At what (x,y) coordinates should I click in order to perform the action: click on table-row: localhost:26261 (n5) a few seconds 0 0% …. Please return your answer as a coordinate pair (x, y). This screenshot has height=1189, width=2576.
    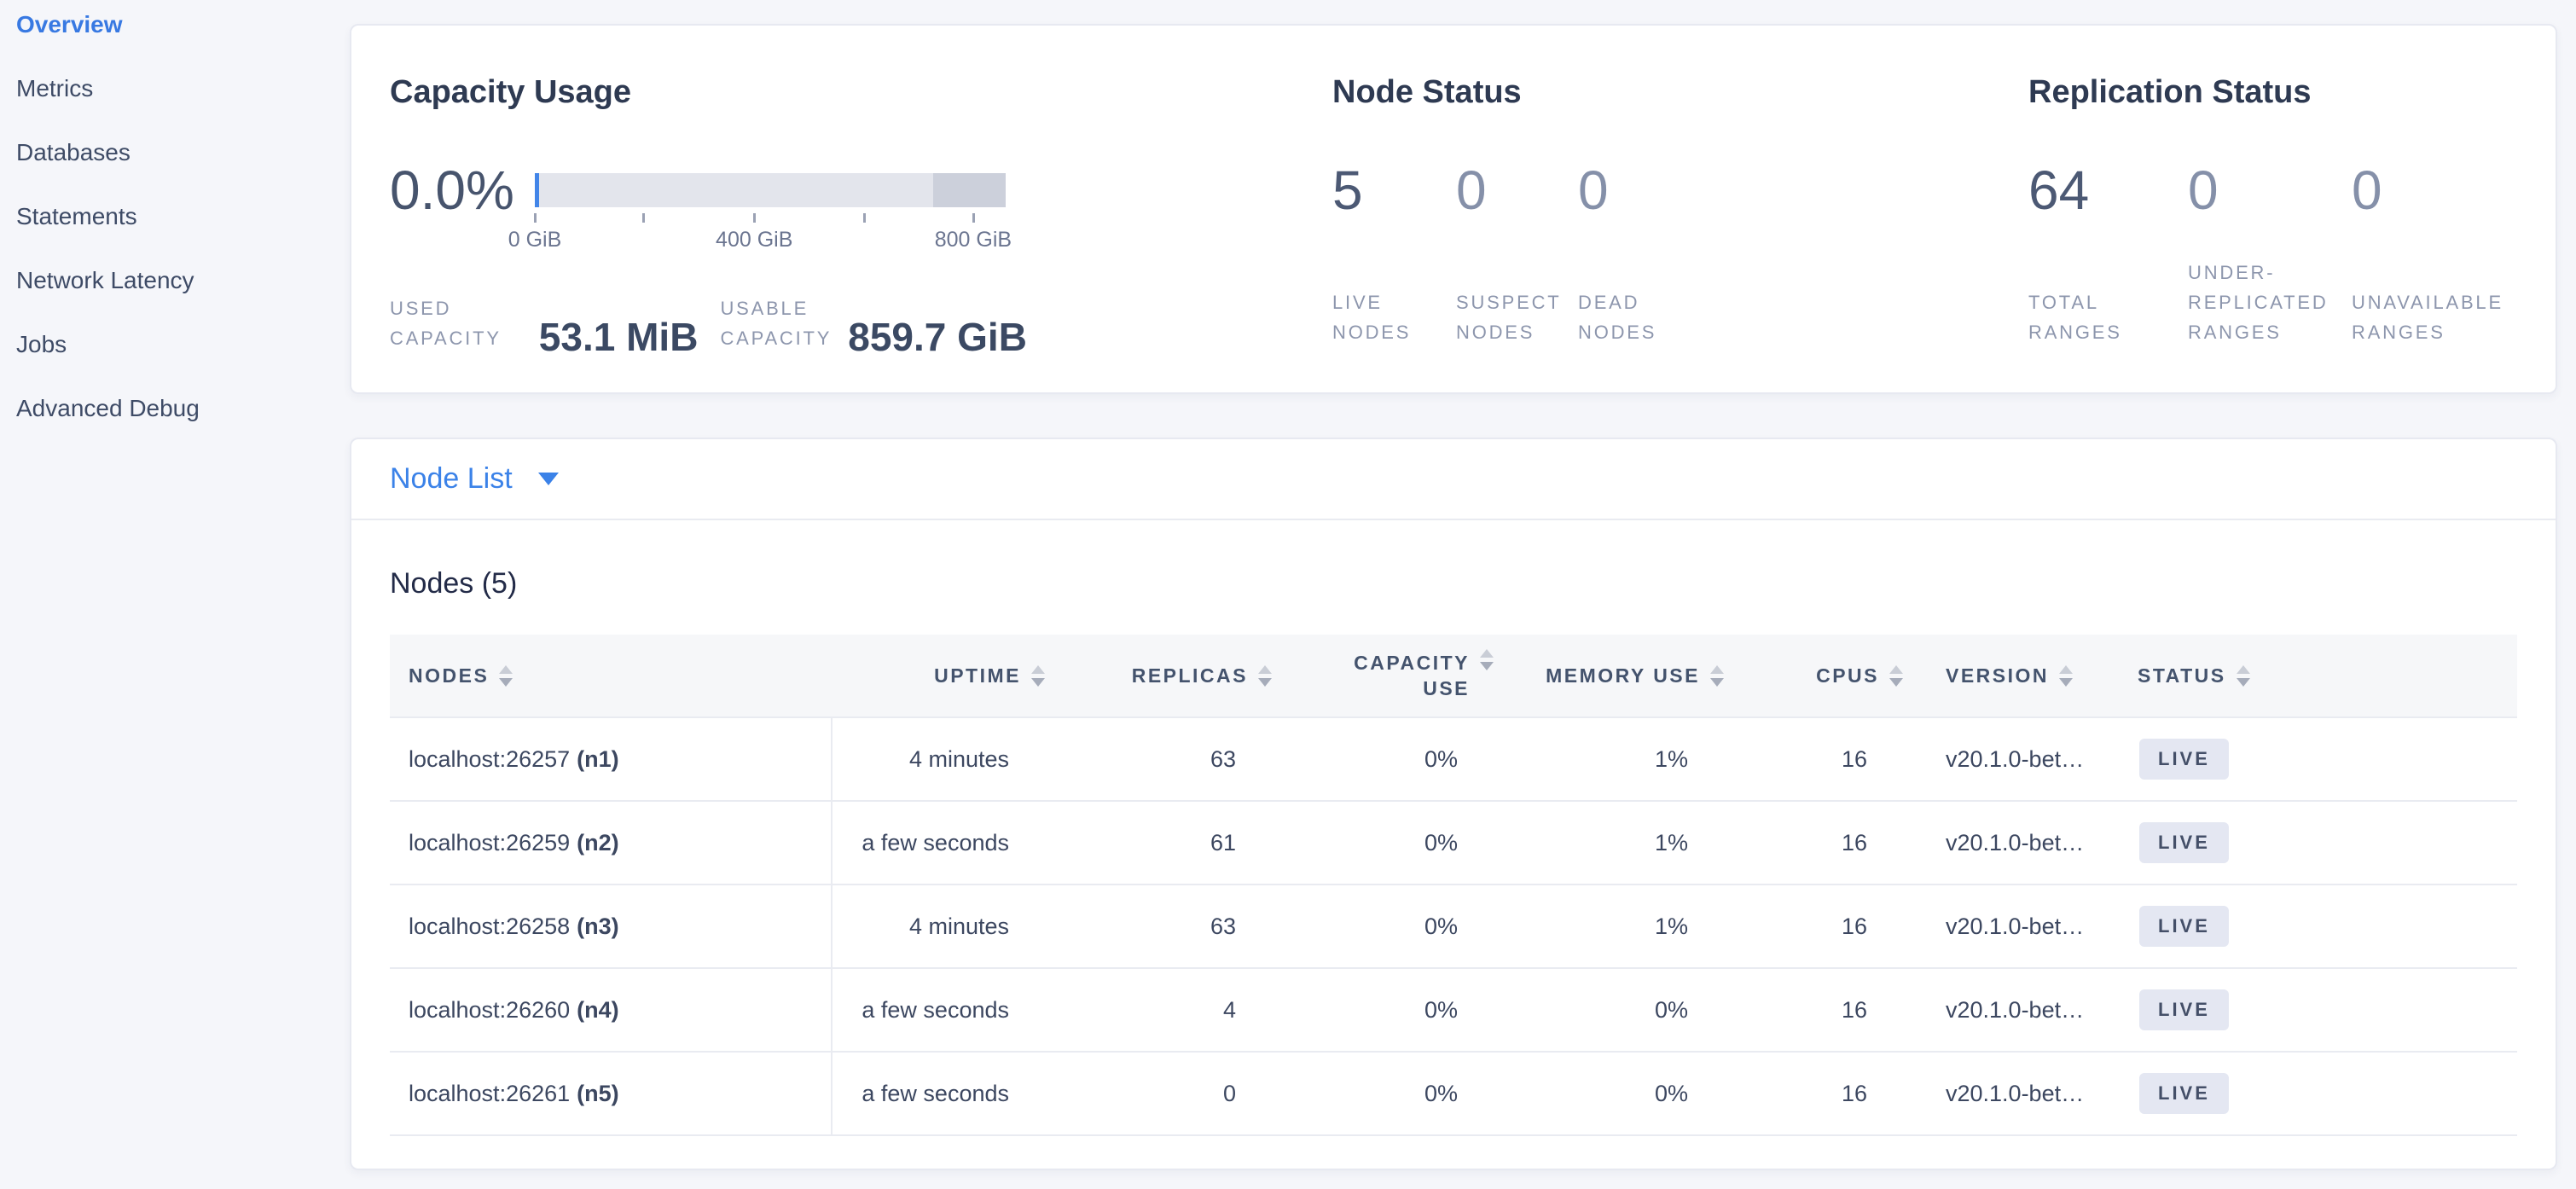
    Looking at the image, I should click on (1453, 1094).